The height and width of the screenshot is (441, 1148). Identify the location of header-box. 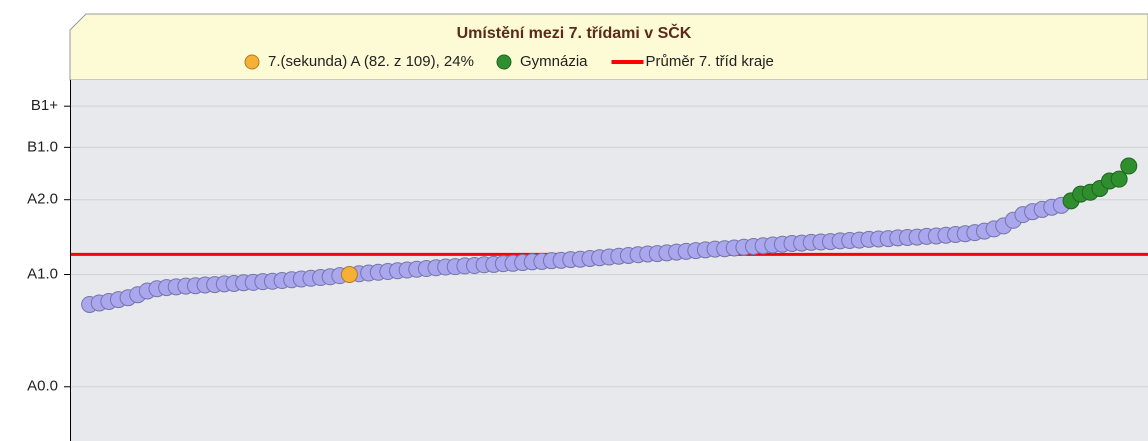
(608, 47).